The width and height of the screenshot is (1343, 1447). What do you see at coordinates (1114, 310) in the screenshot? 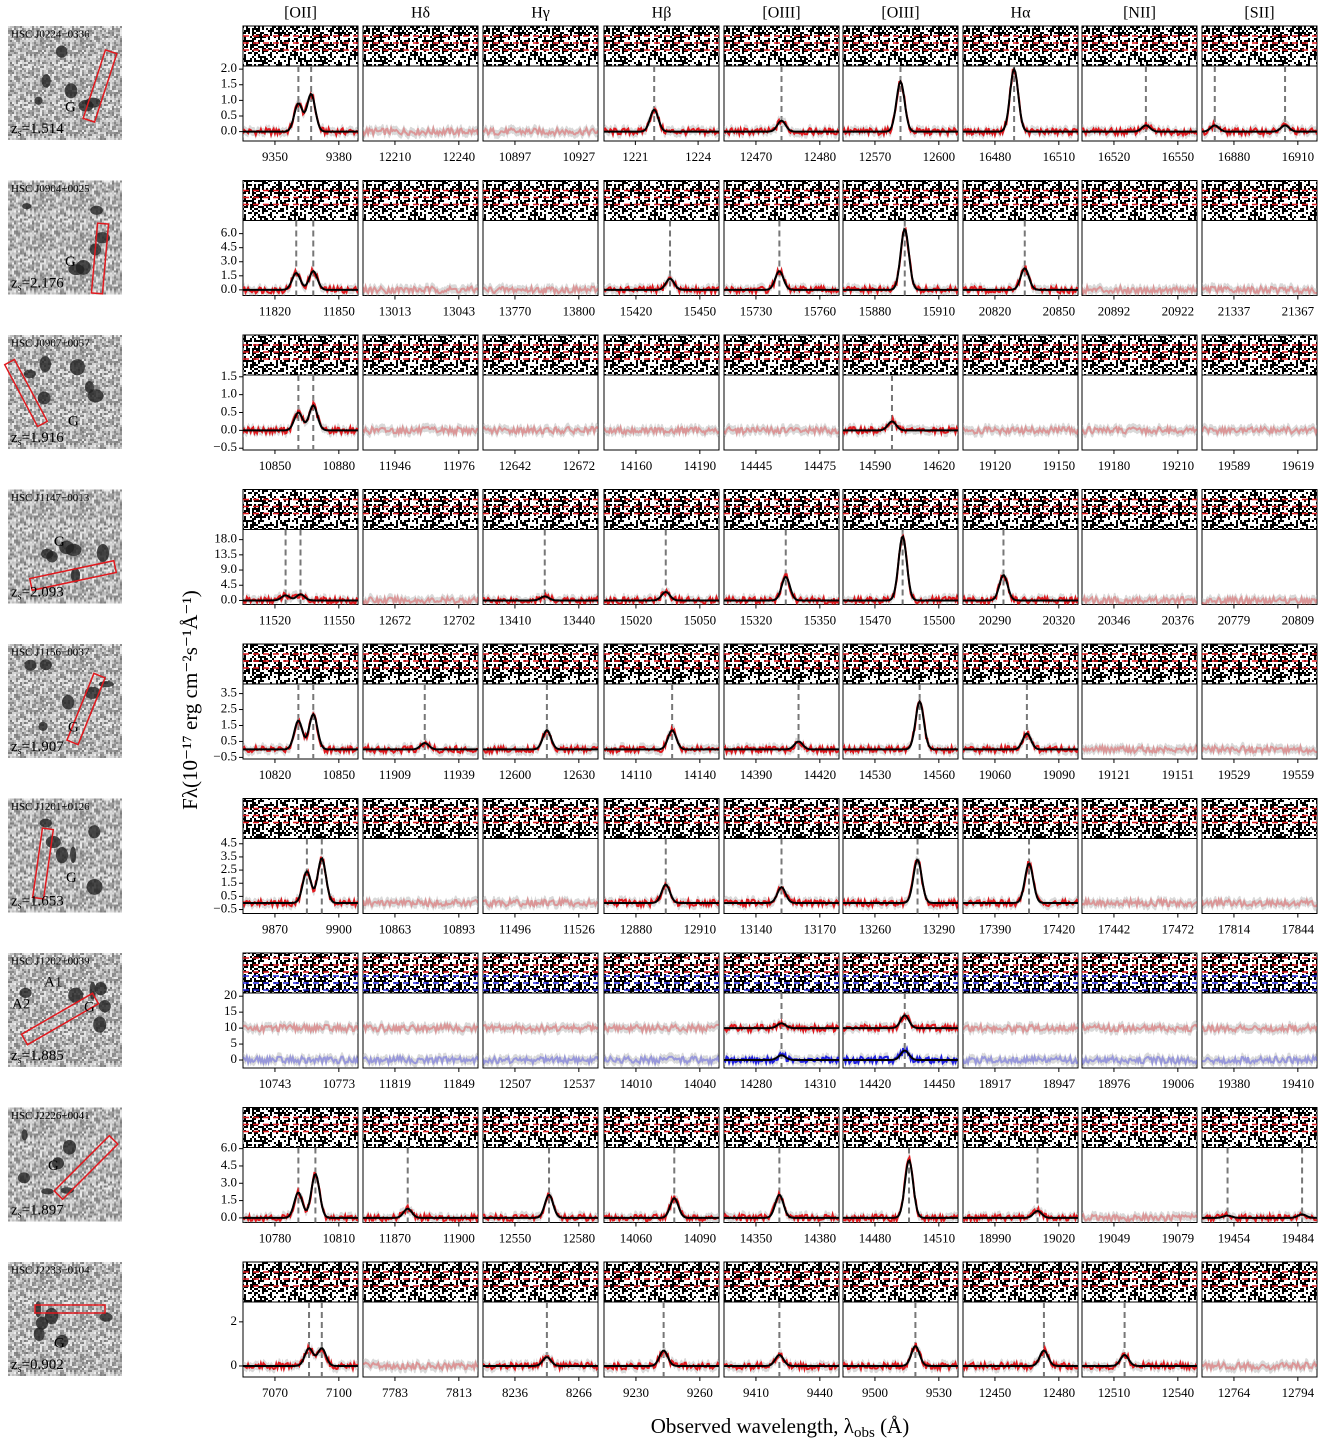
I see `x-tick-label: 20892` at bounding box center [1114, 310].